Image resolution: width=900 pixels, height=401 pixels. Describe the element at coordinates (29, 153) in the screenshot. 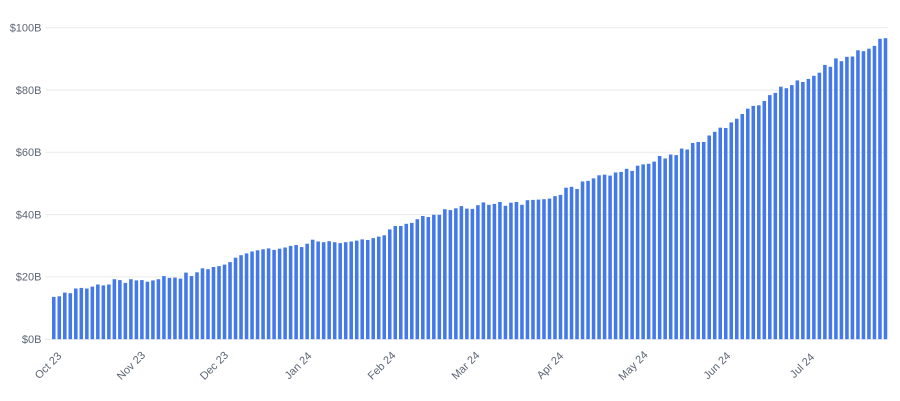

I see `svg-text: $60B` at that location.